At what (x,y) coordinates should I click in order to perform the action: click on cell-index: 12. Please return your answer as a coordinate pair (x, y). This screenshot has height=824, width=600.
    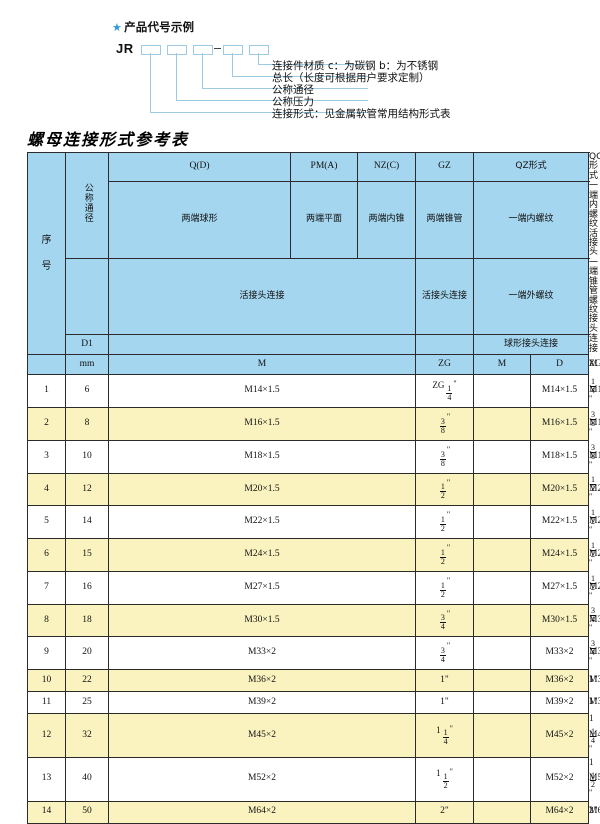
    Looking at the image, I should click on (46, 735).